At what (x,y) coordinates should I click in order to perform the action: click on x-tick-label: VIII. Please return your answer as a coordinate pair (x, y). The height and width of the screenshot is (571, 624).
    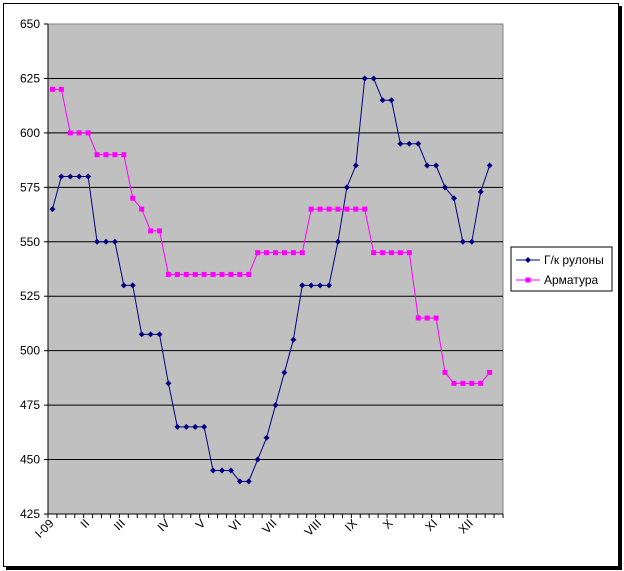
    Looking at the image, I should click on (313, 527).